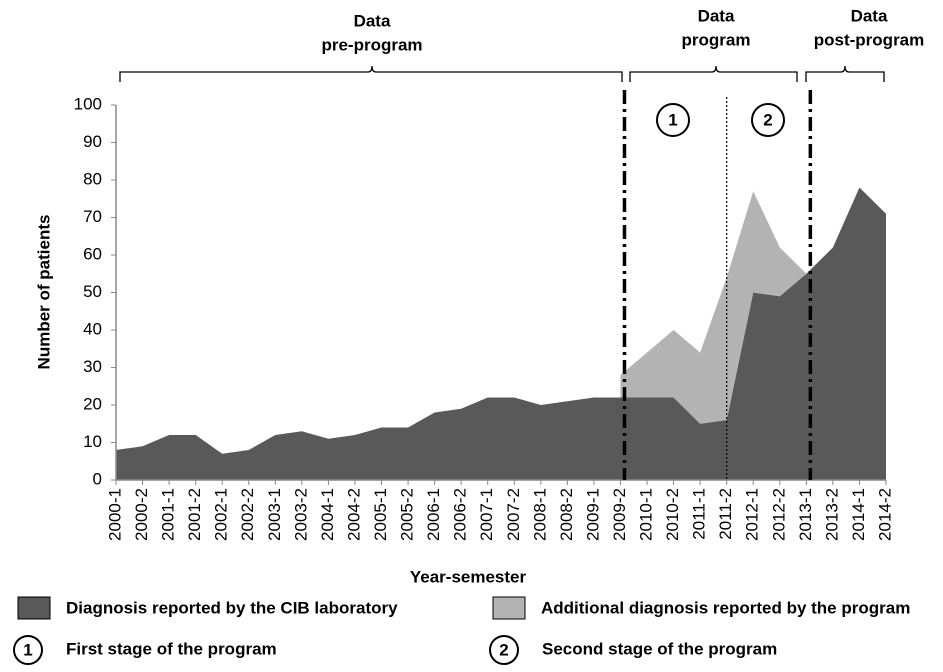 The image size is (943, 672). I want to click on legend-stage-number: 2, so click(503, 649).